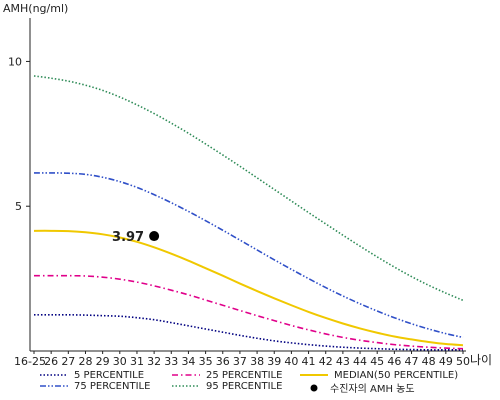  I want to click on x-tick-label: 32, so click(154, 361).